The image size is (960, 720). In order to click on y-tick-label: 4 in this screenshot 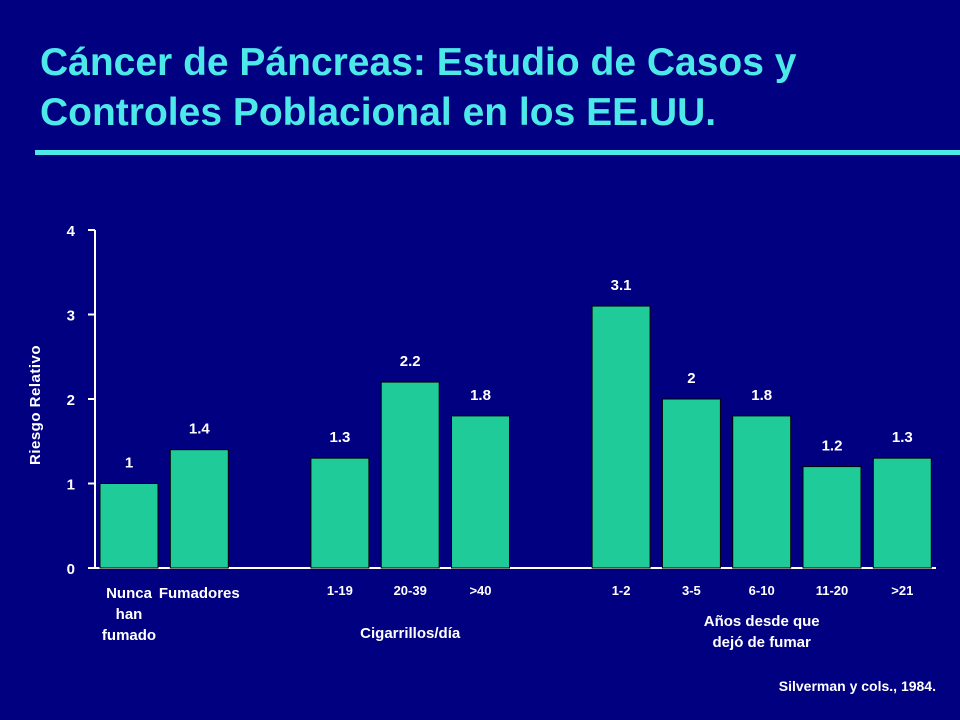, I will do `click(71, 231)`.